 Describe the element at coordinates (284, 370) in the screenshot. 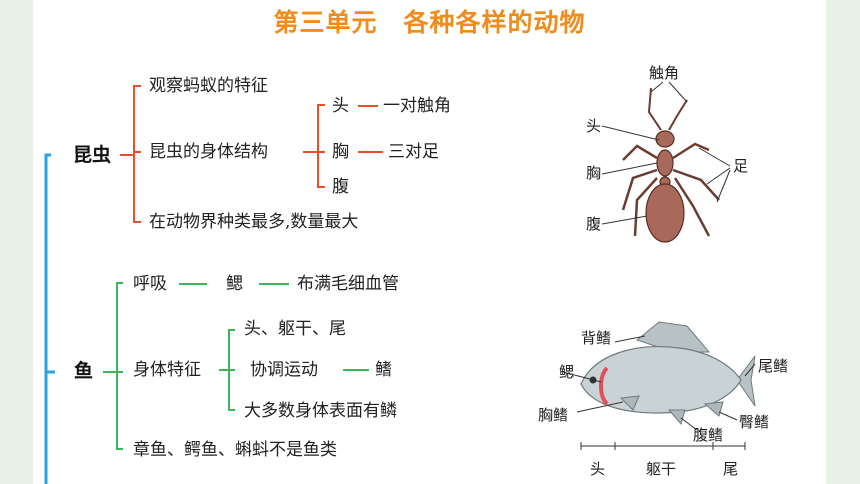

I see `body-item: 协调运动` at that location.